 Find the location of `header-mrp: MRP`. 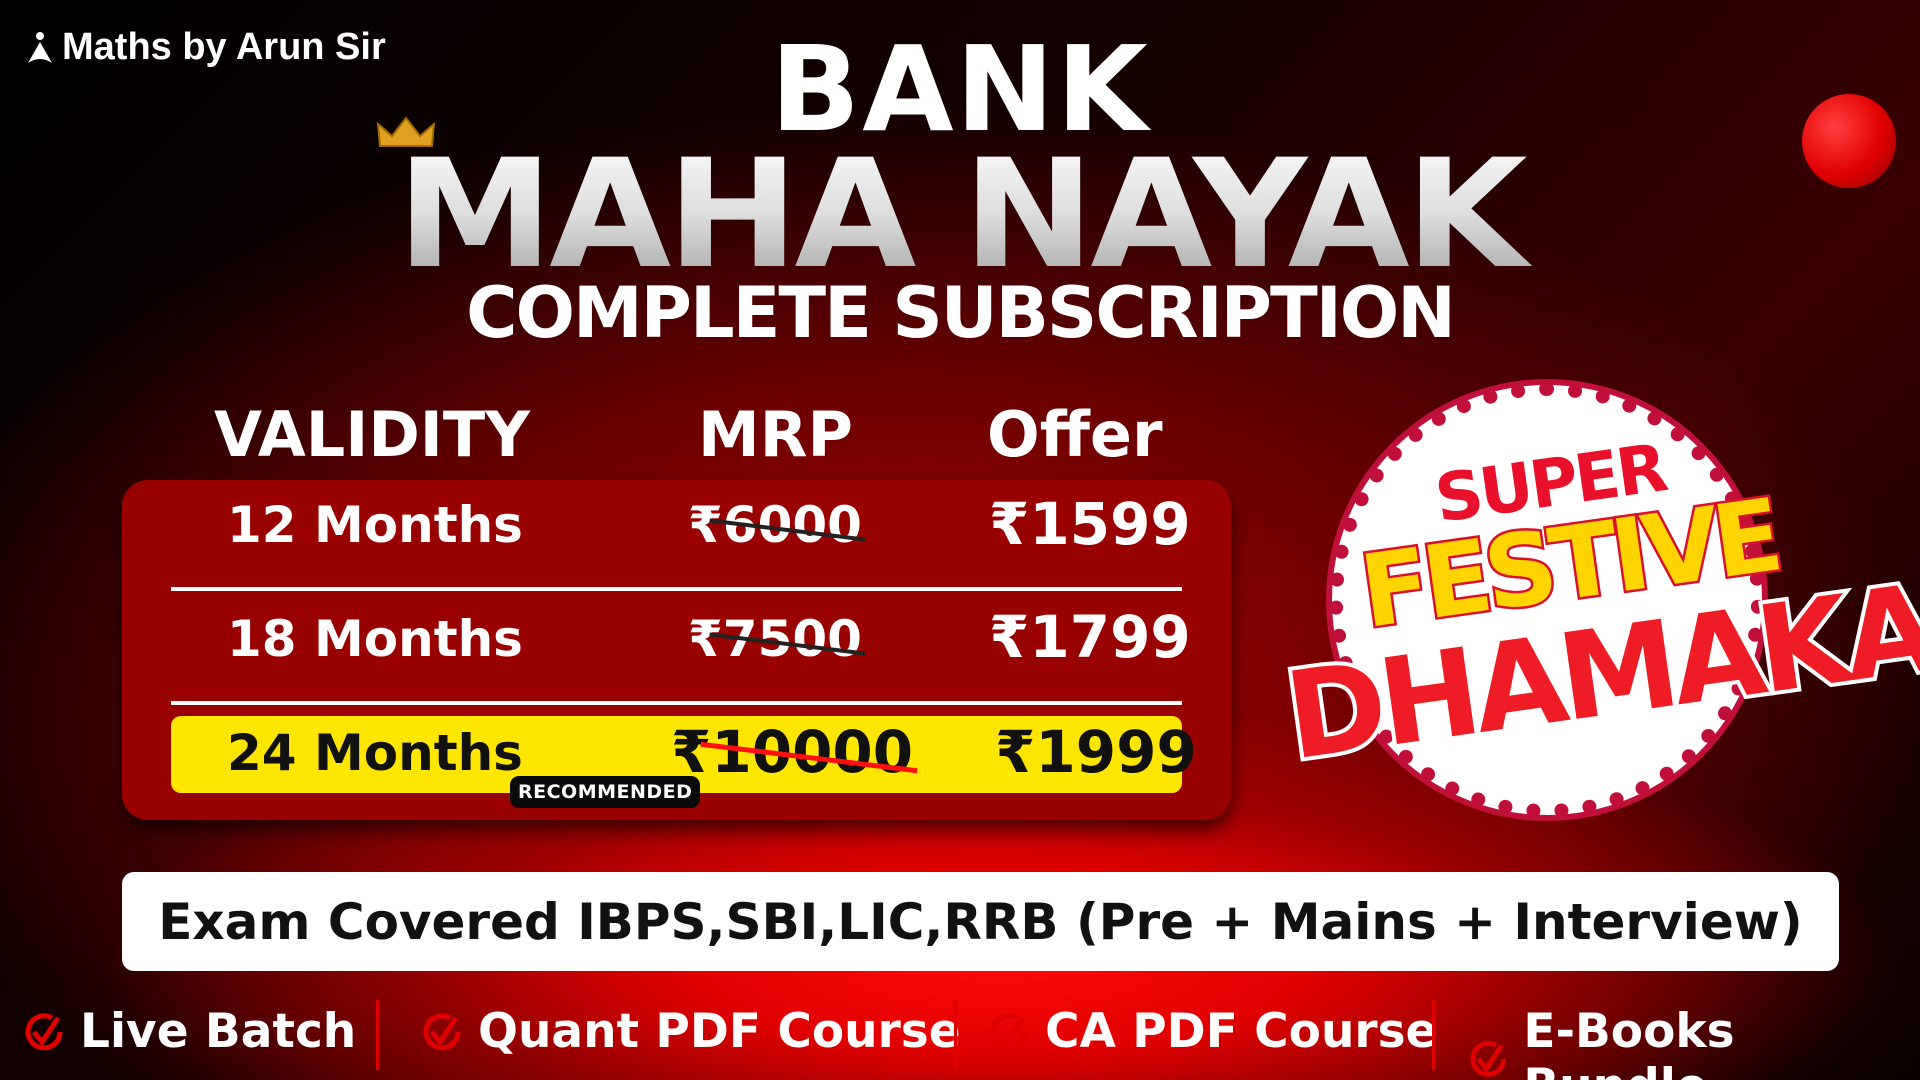

header-mrp: MRP is located at coordinates (775, 434).